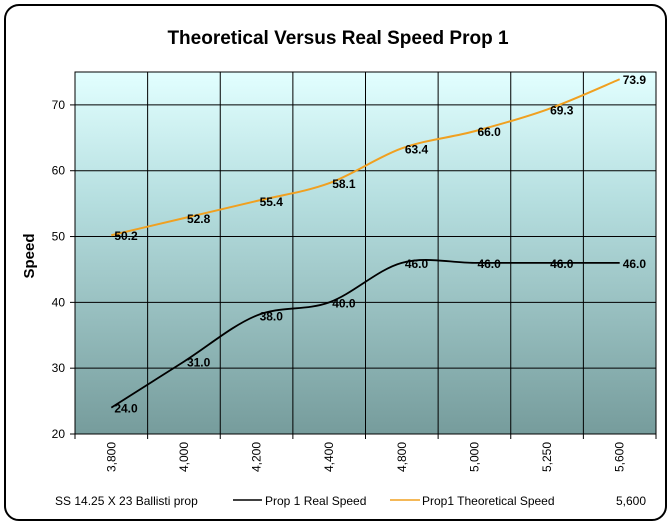 Image resolution: width=671 pixels, height=530 pixels. I want to click on x-tick-label: 5,600, so click(620, 457).